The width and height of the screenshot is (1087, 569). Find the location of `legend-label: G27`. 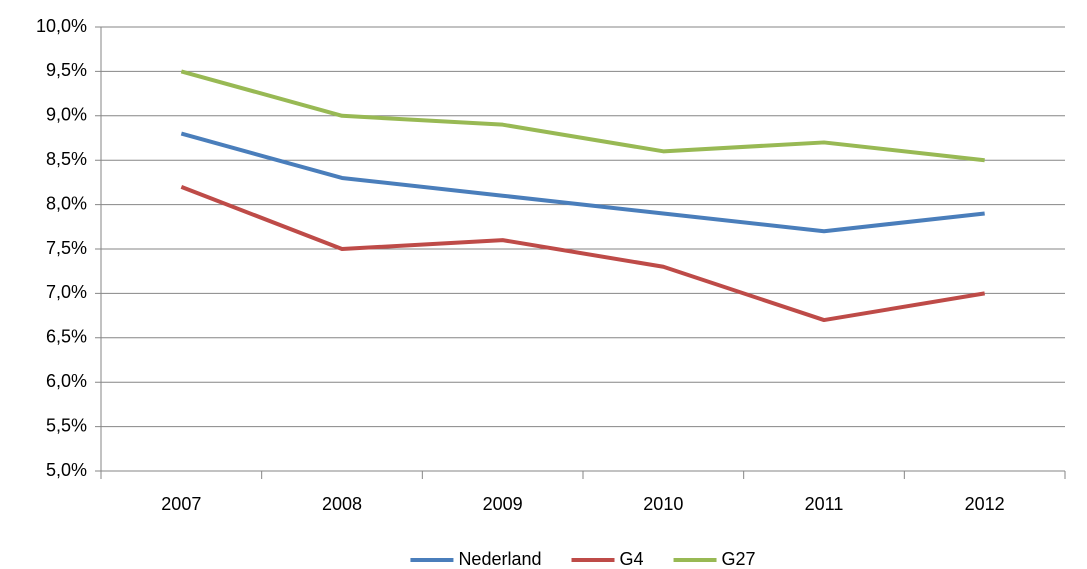

legend-label: G27 is located at coordinates (739, 559).